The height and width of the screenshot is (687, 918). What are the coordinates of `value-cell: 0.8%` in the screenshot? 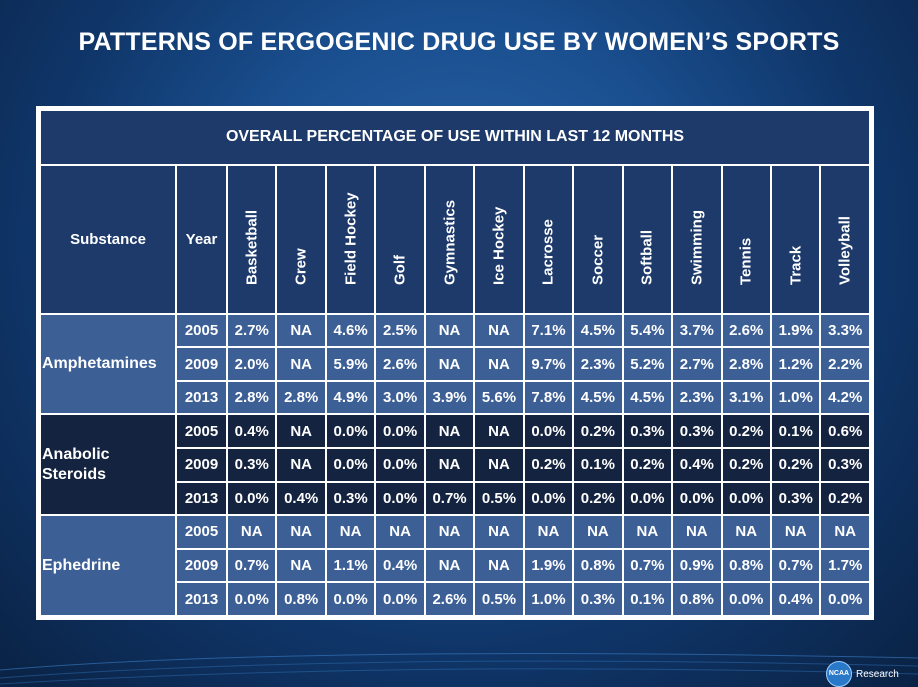 It's located at (301, 599).